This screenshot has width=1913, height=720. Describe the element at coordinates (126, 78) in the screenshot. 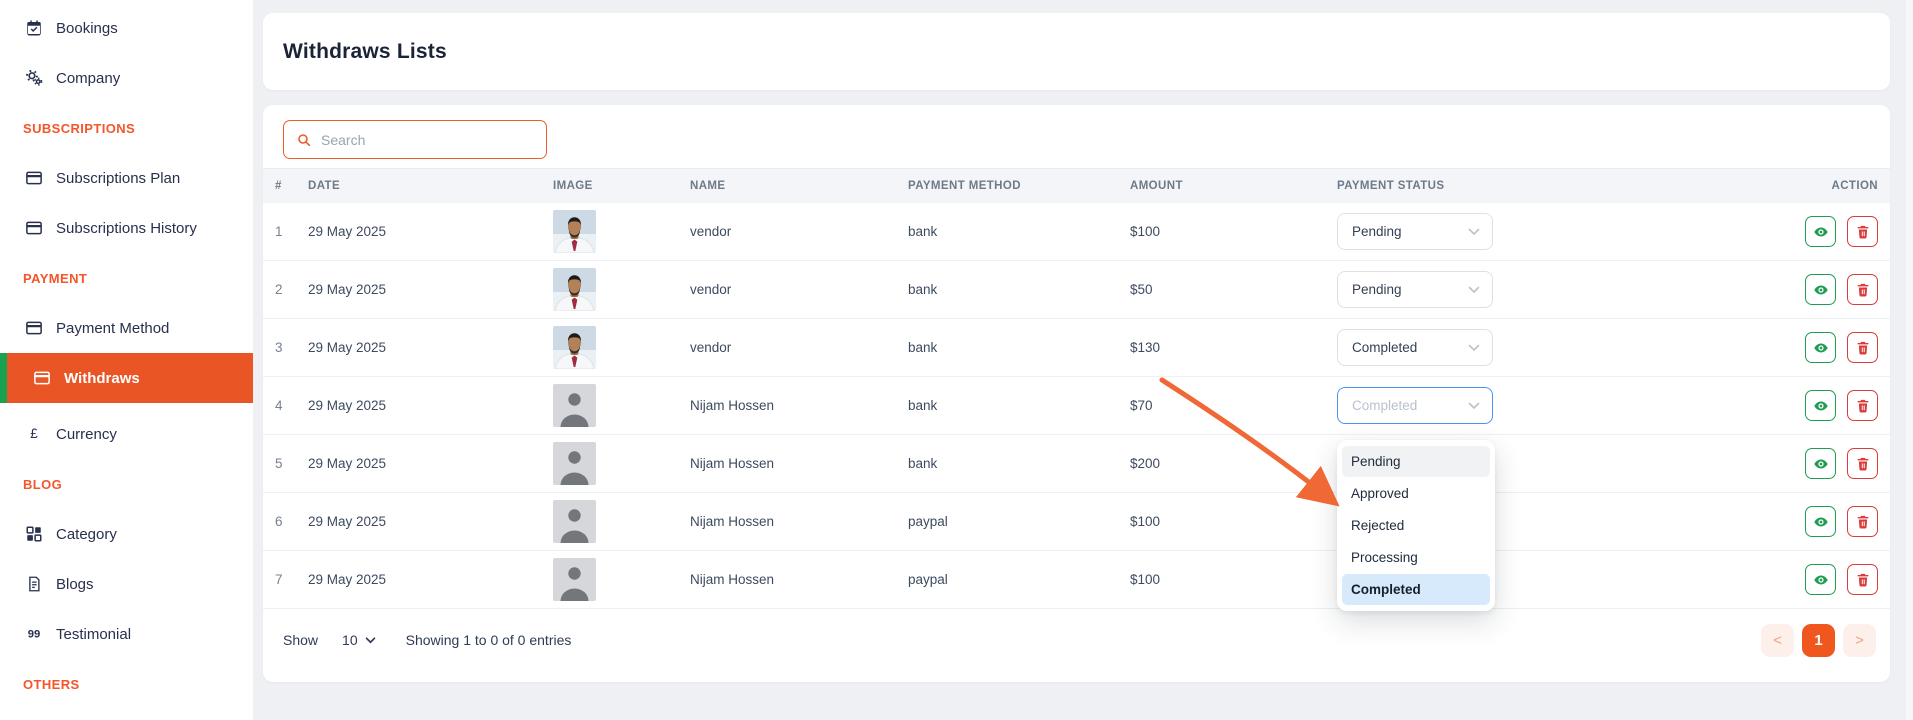

I see `sidebar-item-company: Company` at that location.